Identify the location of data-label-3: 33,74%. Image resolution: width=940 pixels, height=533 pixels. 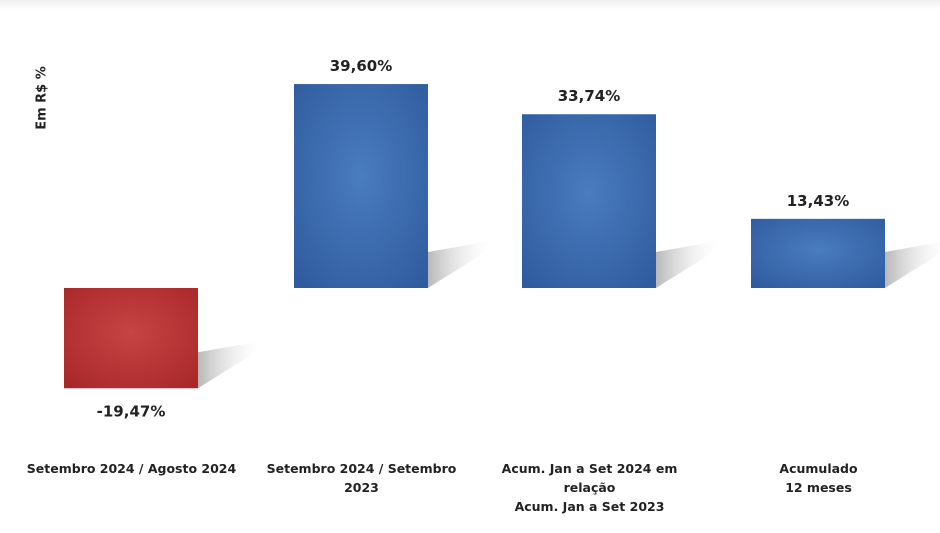
(589, 96).